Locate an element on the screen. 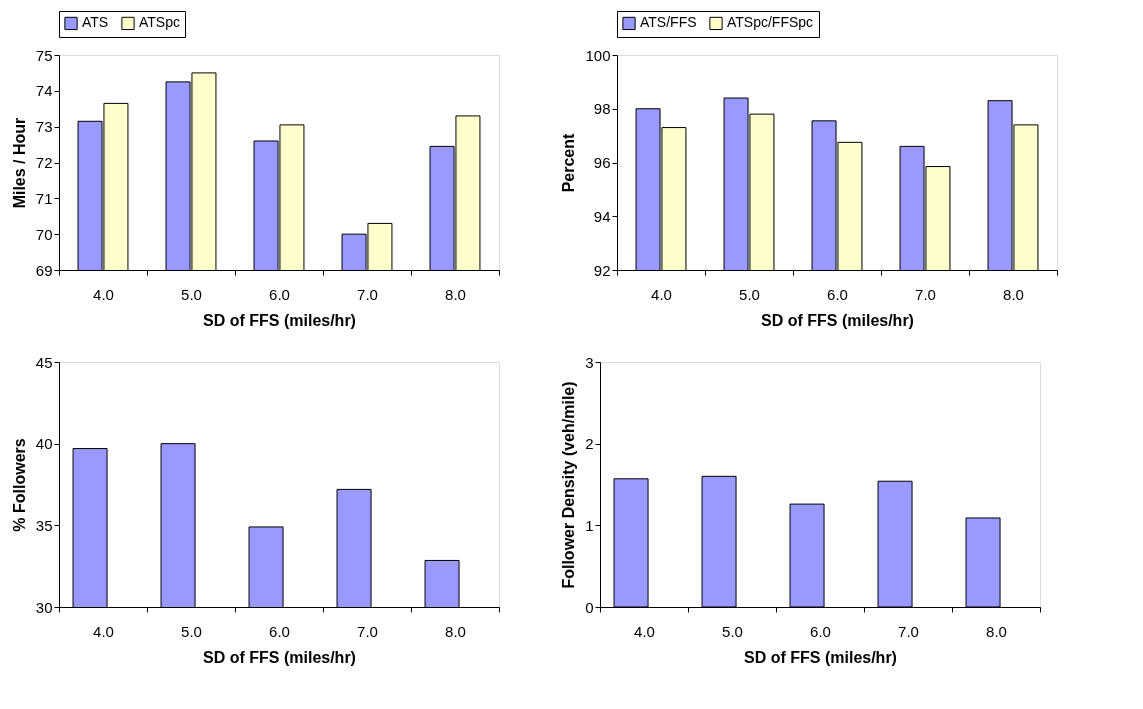  y-axis-title: Miles / Hour is located at coordinates (19, 163).